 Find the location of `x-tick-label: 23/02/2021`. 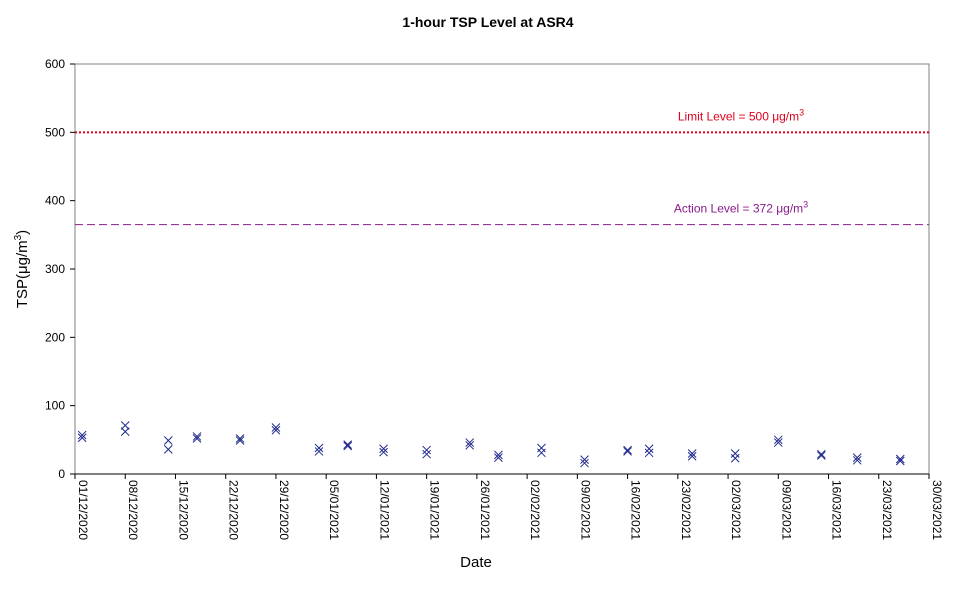

x-tick-label: 23/02/2021 is located at coordinates (686, 510).